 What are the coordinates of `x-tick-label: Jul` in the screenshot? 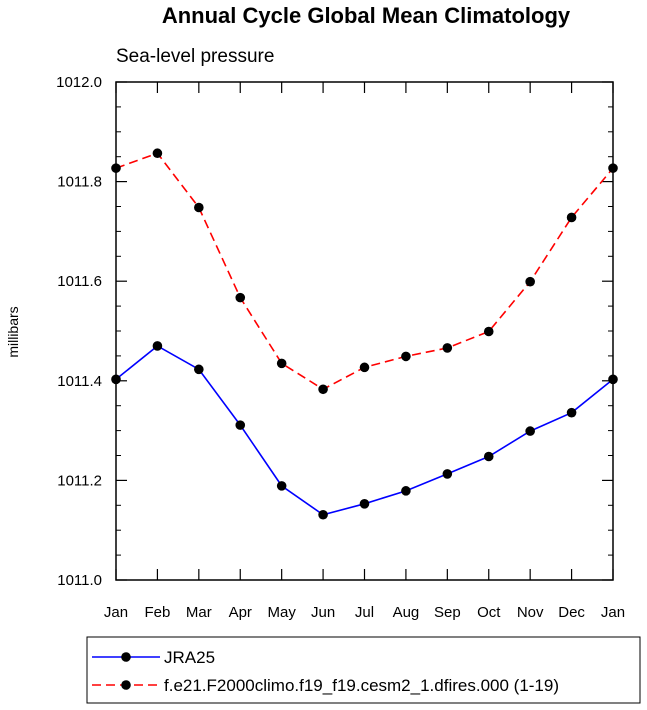 It's located at (364, 612).